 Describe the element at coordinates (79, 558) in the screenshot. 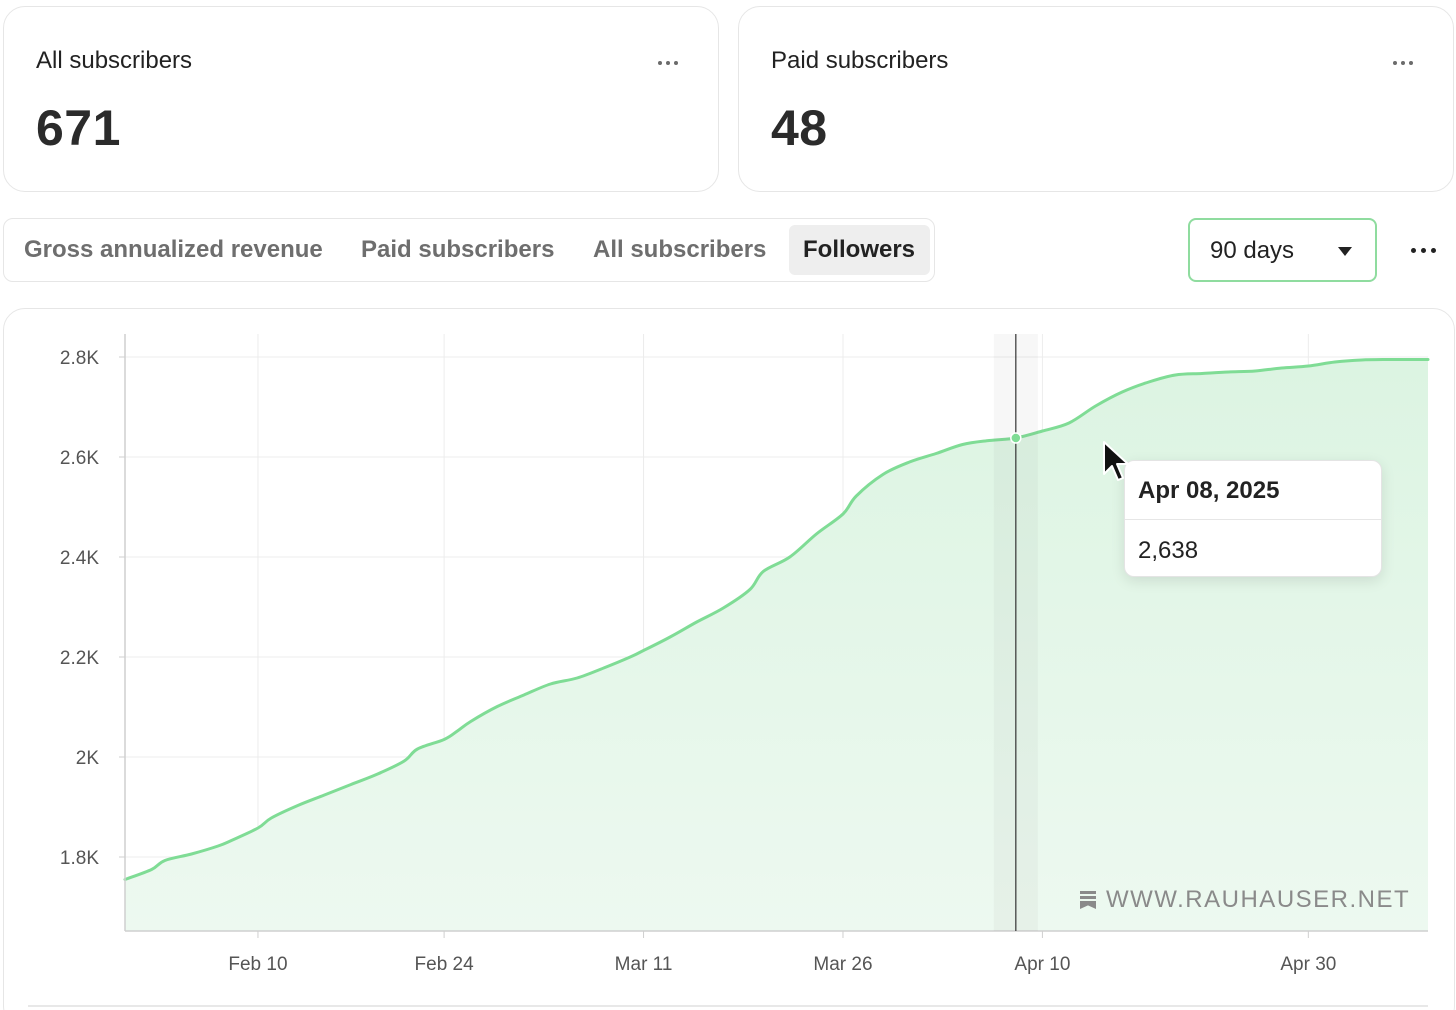

I see `y-tick-label: 2.4K` at that location.